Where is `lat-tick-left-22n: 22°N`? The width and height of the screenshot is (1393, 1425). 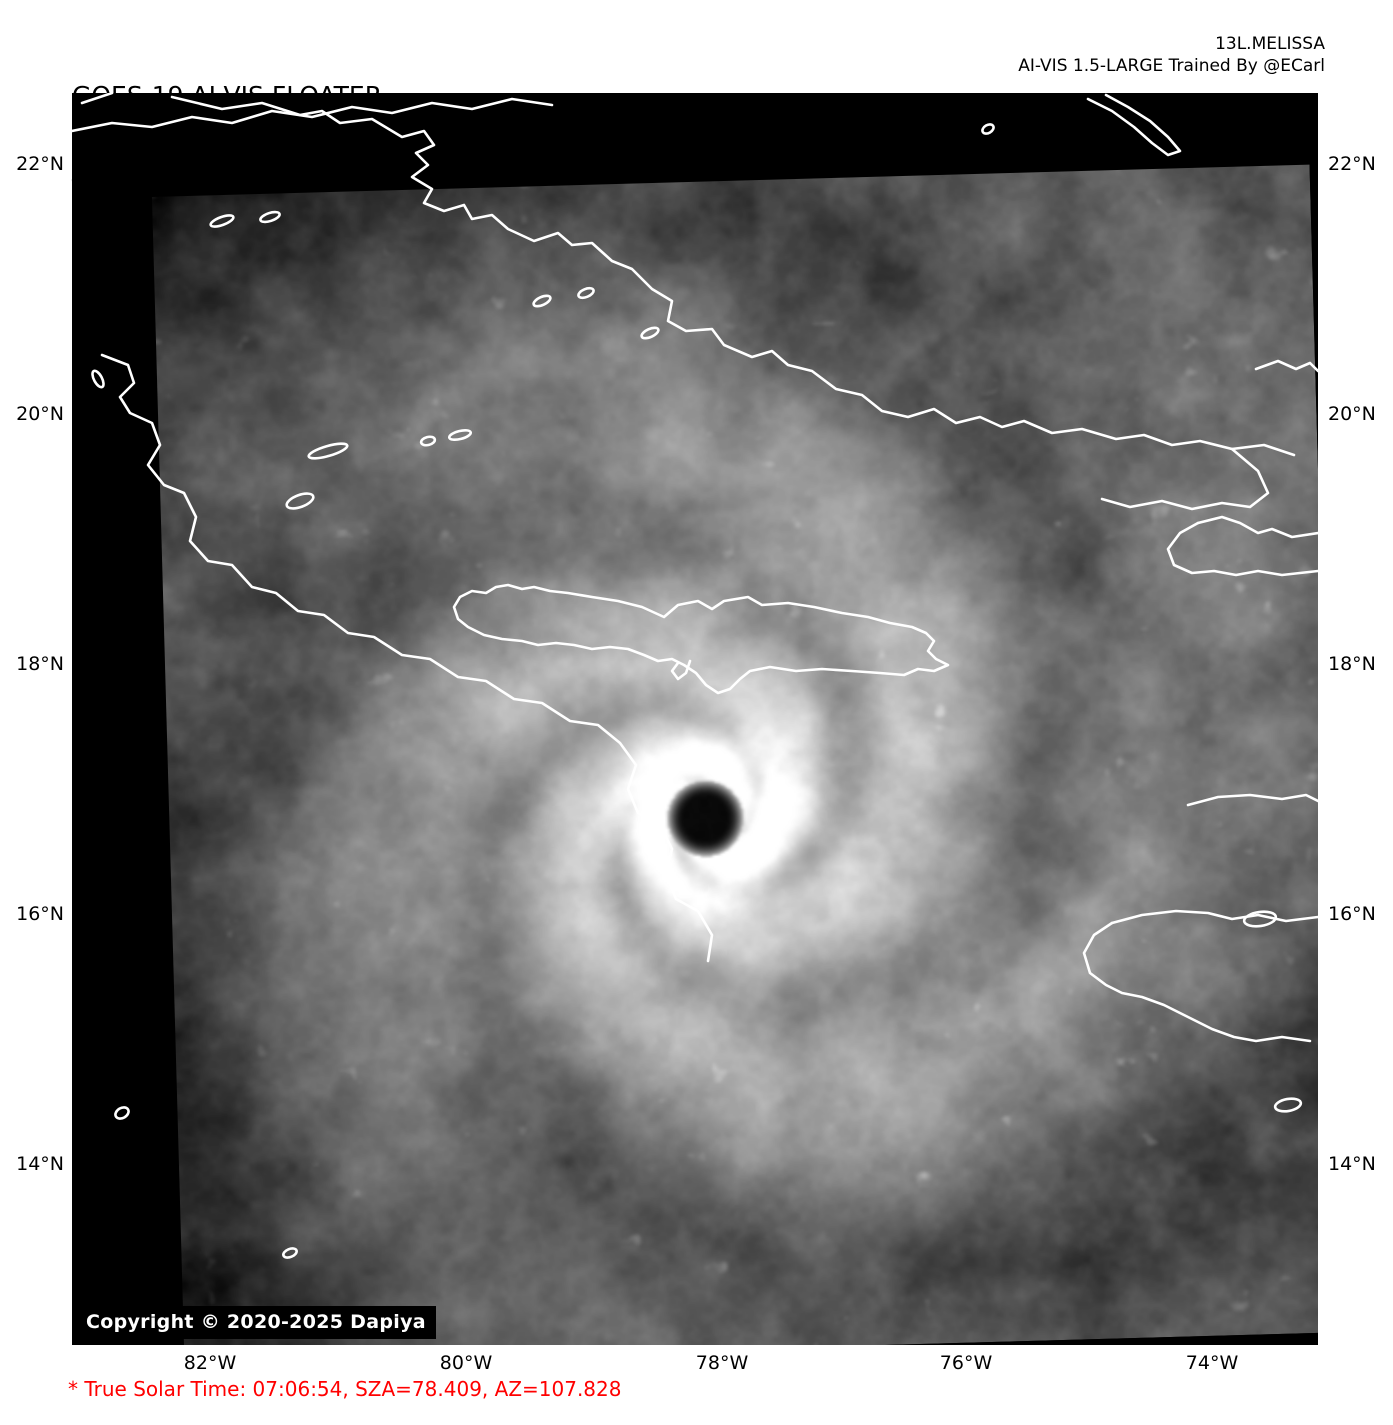
lat-tick-left-22n: 22°N is located at coordinates (40, 164).